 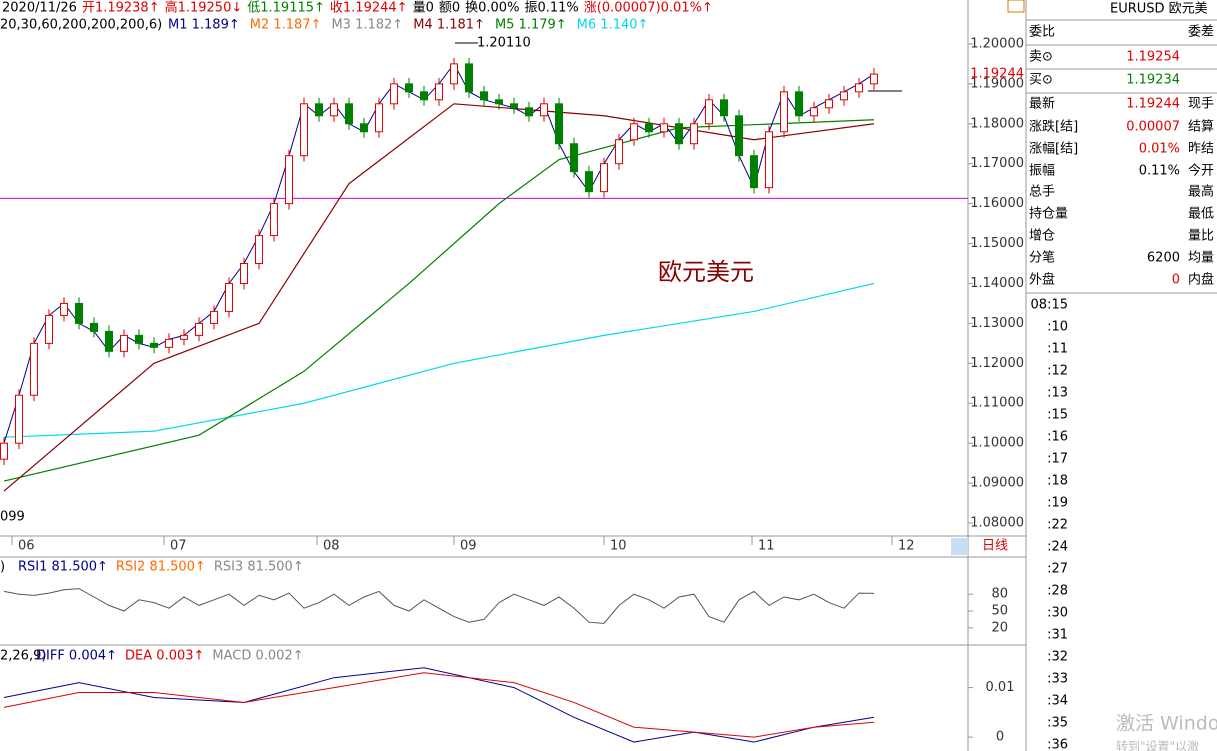 I want to click on time-label: :13, so click(x=1057, y=393).